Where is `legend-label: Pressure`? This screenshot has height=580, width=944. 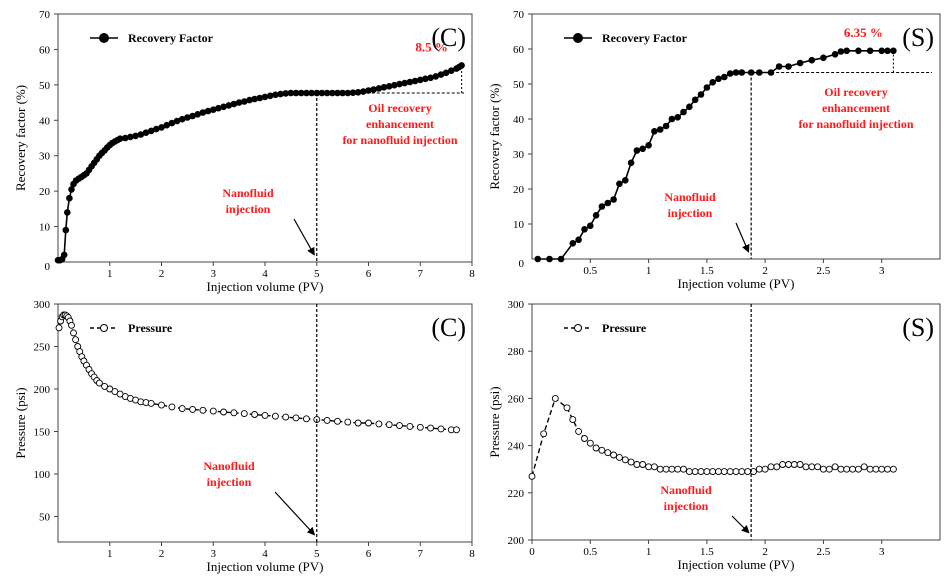 legend-label: Pressure is located at coordinates (624, 328).